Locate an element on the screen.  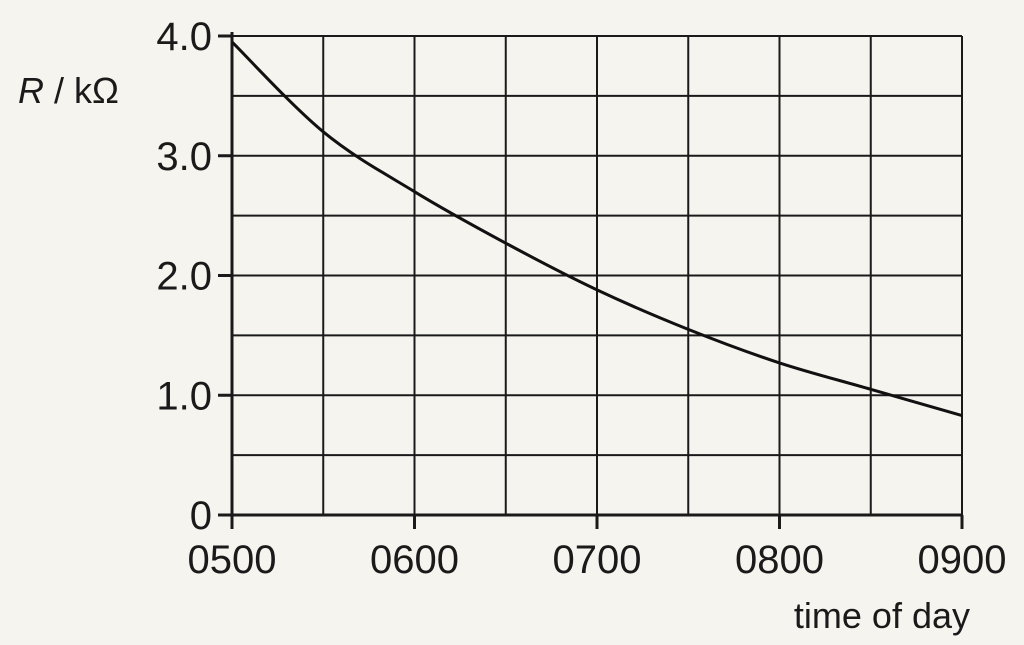
x-tick-label: 0700 is located at coordinates (597, 560).